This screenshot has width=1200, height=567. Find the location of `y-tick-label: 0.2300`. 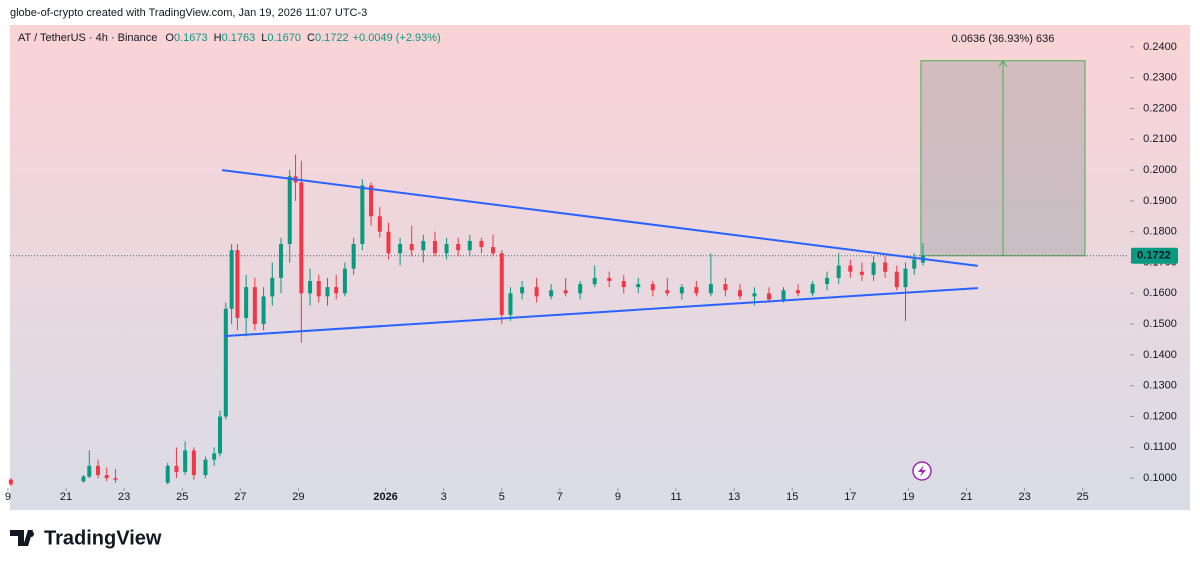

y-tick-label: 0.2300 is located at coordinates (1160, 78).